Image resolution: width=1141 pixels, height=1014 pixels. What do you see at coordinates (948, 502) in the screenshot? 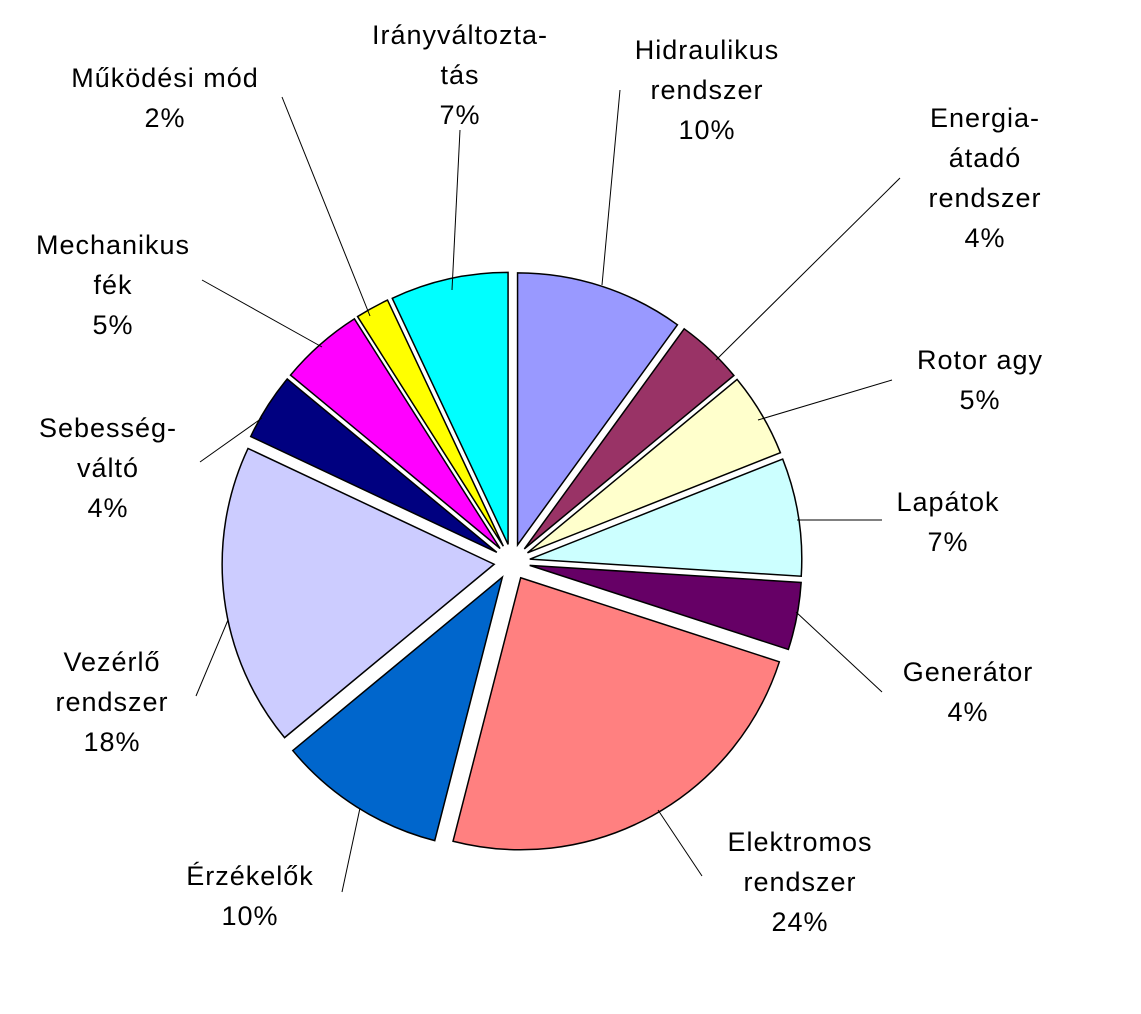
I see `category-label: Lapátok` at bounding box center [948, 502].